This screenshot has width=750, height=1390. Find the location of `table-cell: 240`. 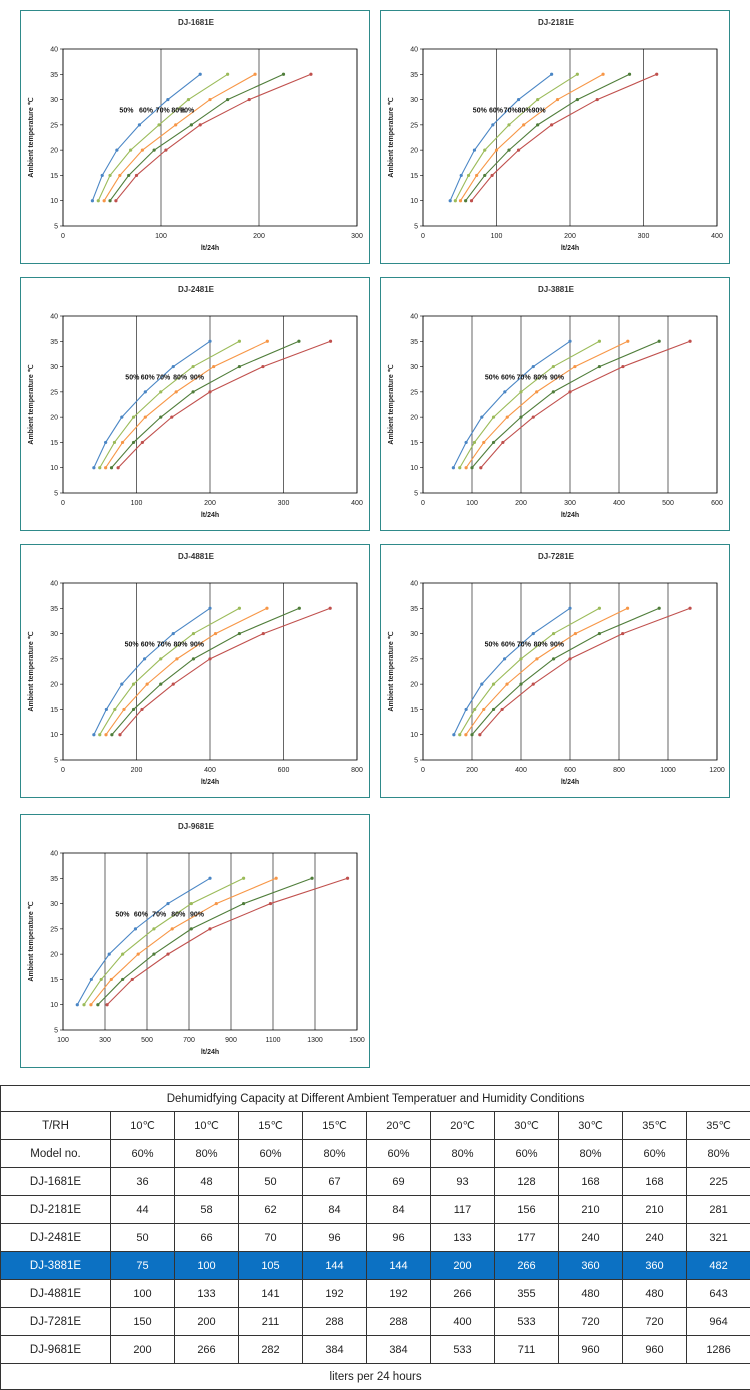

table-cell: 240 is located at coordinates (591, 1238).